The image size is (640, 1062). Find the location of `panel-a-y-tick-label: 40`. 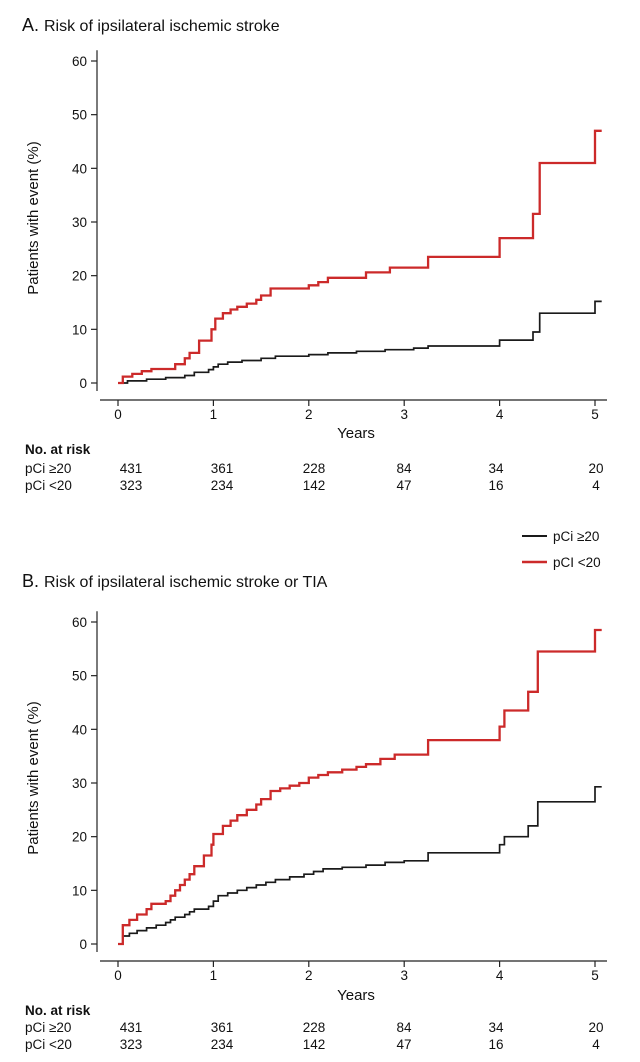

panel-a-y-tick-label: 40 is located at coordinates (79, 168).